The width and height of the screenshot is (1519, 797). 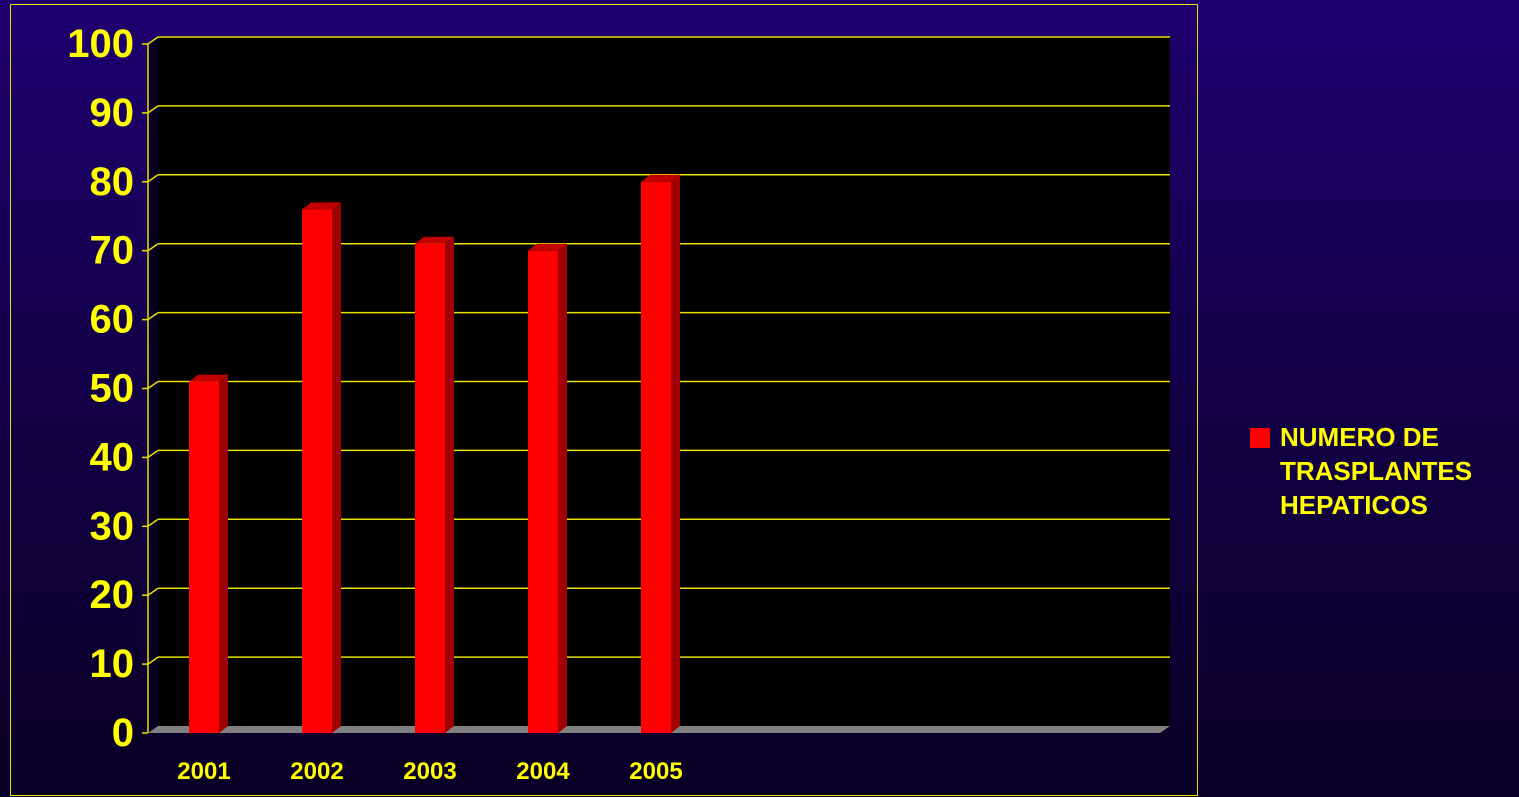 I want to click on y-tick-label: 70, so click(x=112, y=251).